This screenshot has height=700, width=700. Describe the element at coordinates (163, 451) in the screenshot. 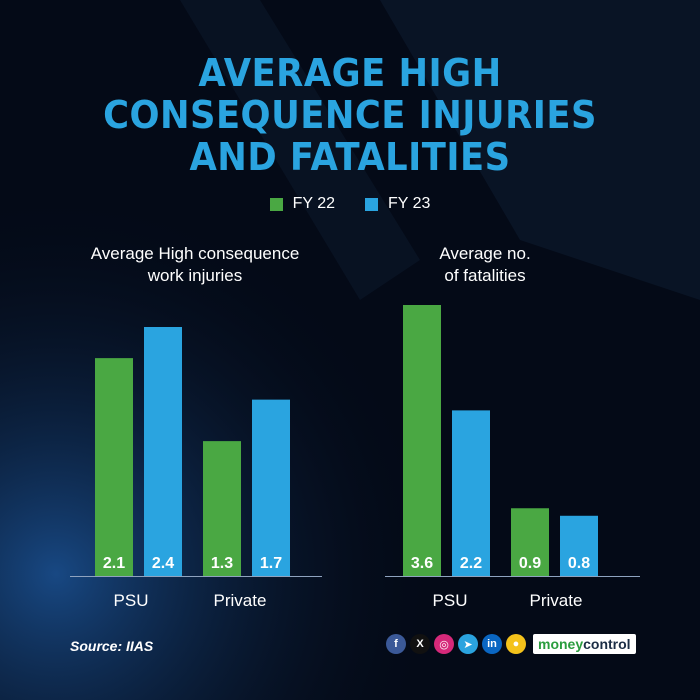

I see `bar-injuries-psu-fy23` at that location.